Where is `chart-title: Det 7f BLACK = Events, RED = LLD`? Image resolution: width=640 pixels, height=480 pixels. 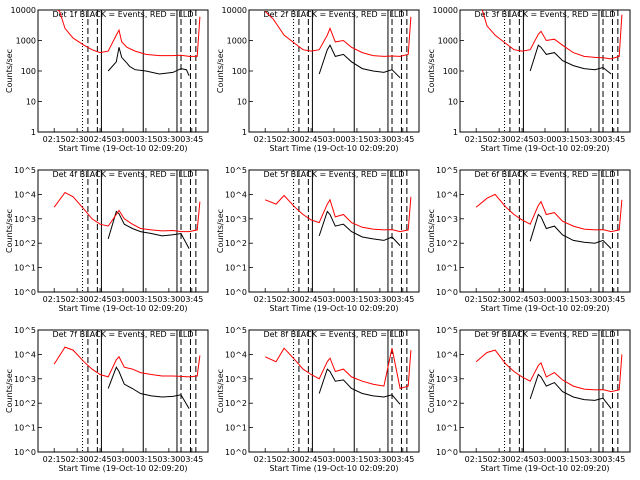 chart-title: Det 7f BLACK = Events, RED = LLD is located at coordinates (122, 334).